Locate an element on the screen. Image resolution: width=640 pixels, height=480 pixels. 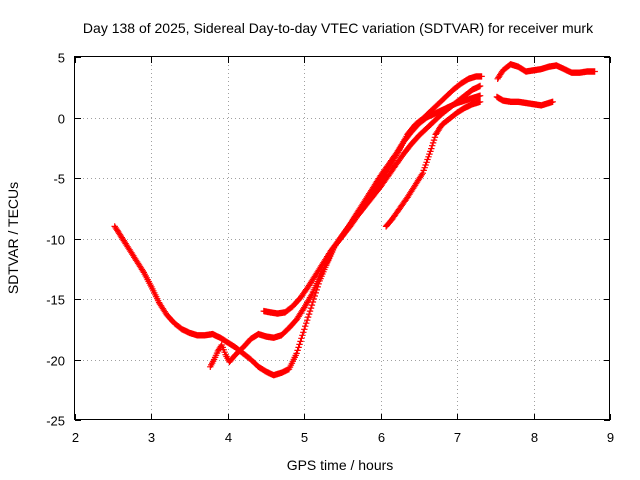
x-axis-label: GPS time / hours is located at coordinates (340, 465).